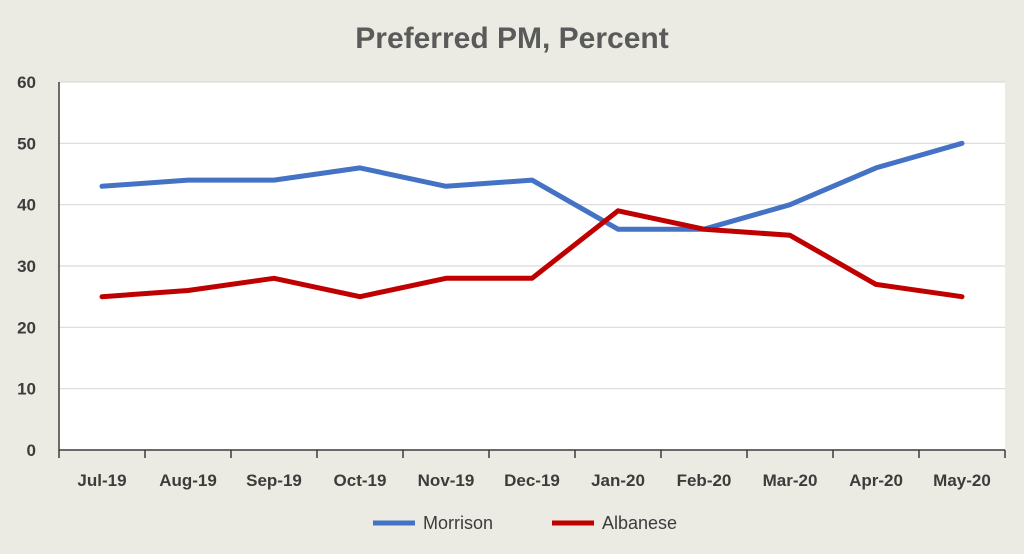 The image size is (1024, 554). I want to click on legend: Morrison Albanese, so click(525, 523).